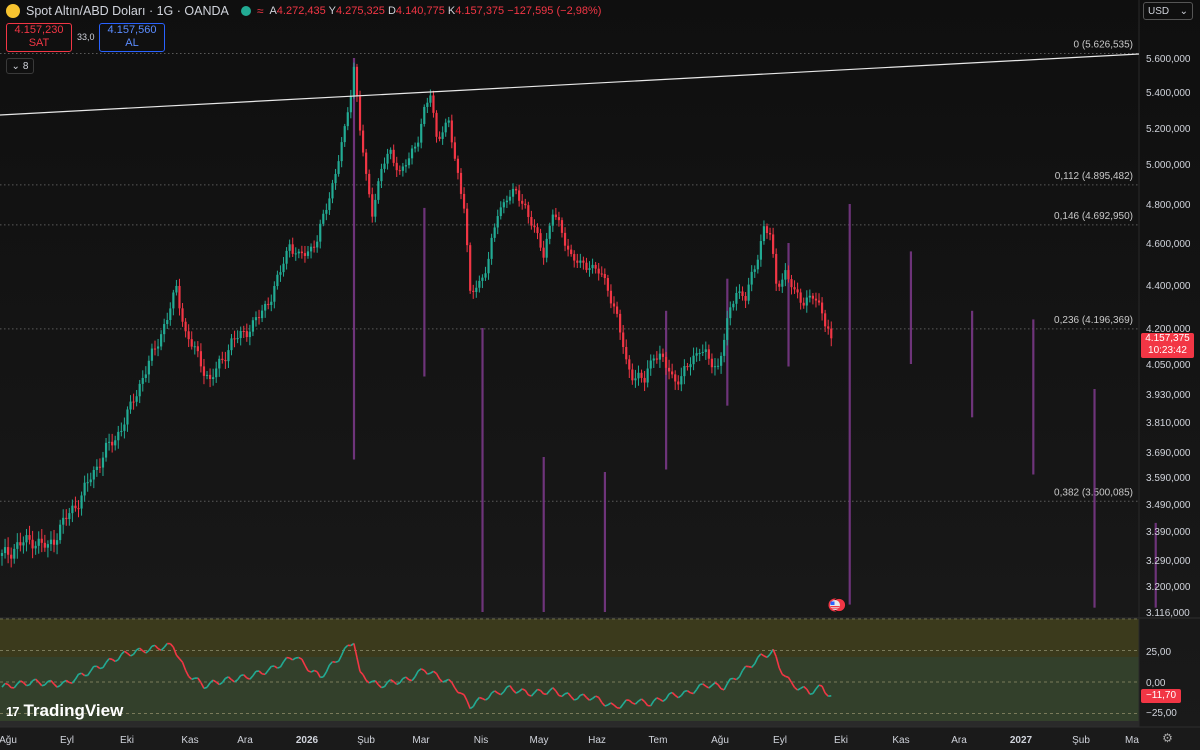 This screenshot has height=750, width=1200. I want to click on spread-value: 33,0, so click(86, 37).